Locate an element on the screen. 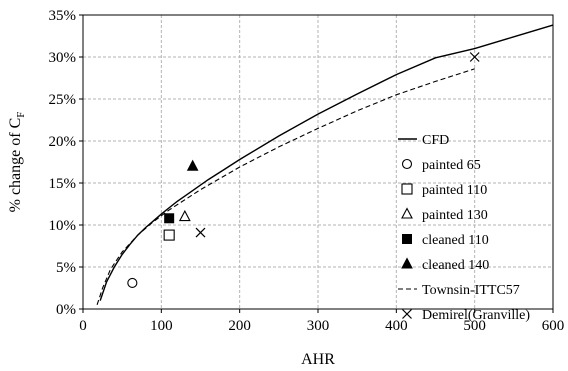 The image size is (568, 371). y-tick-label: 20% is located at coordinates (63, 142).